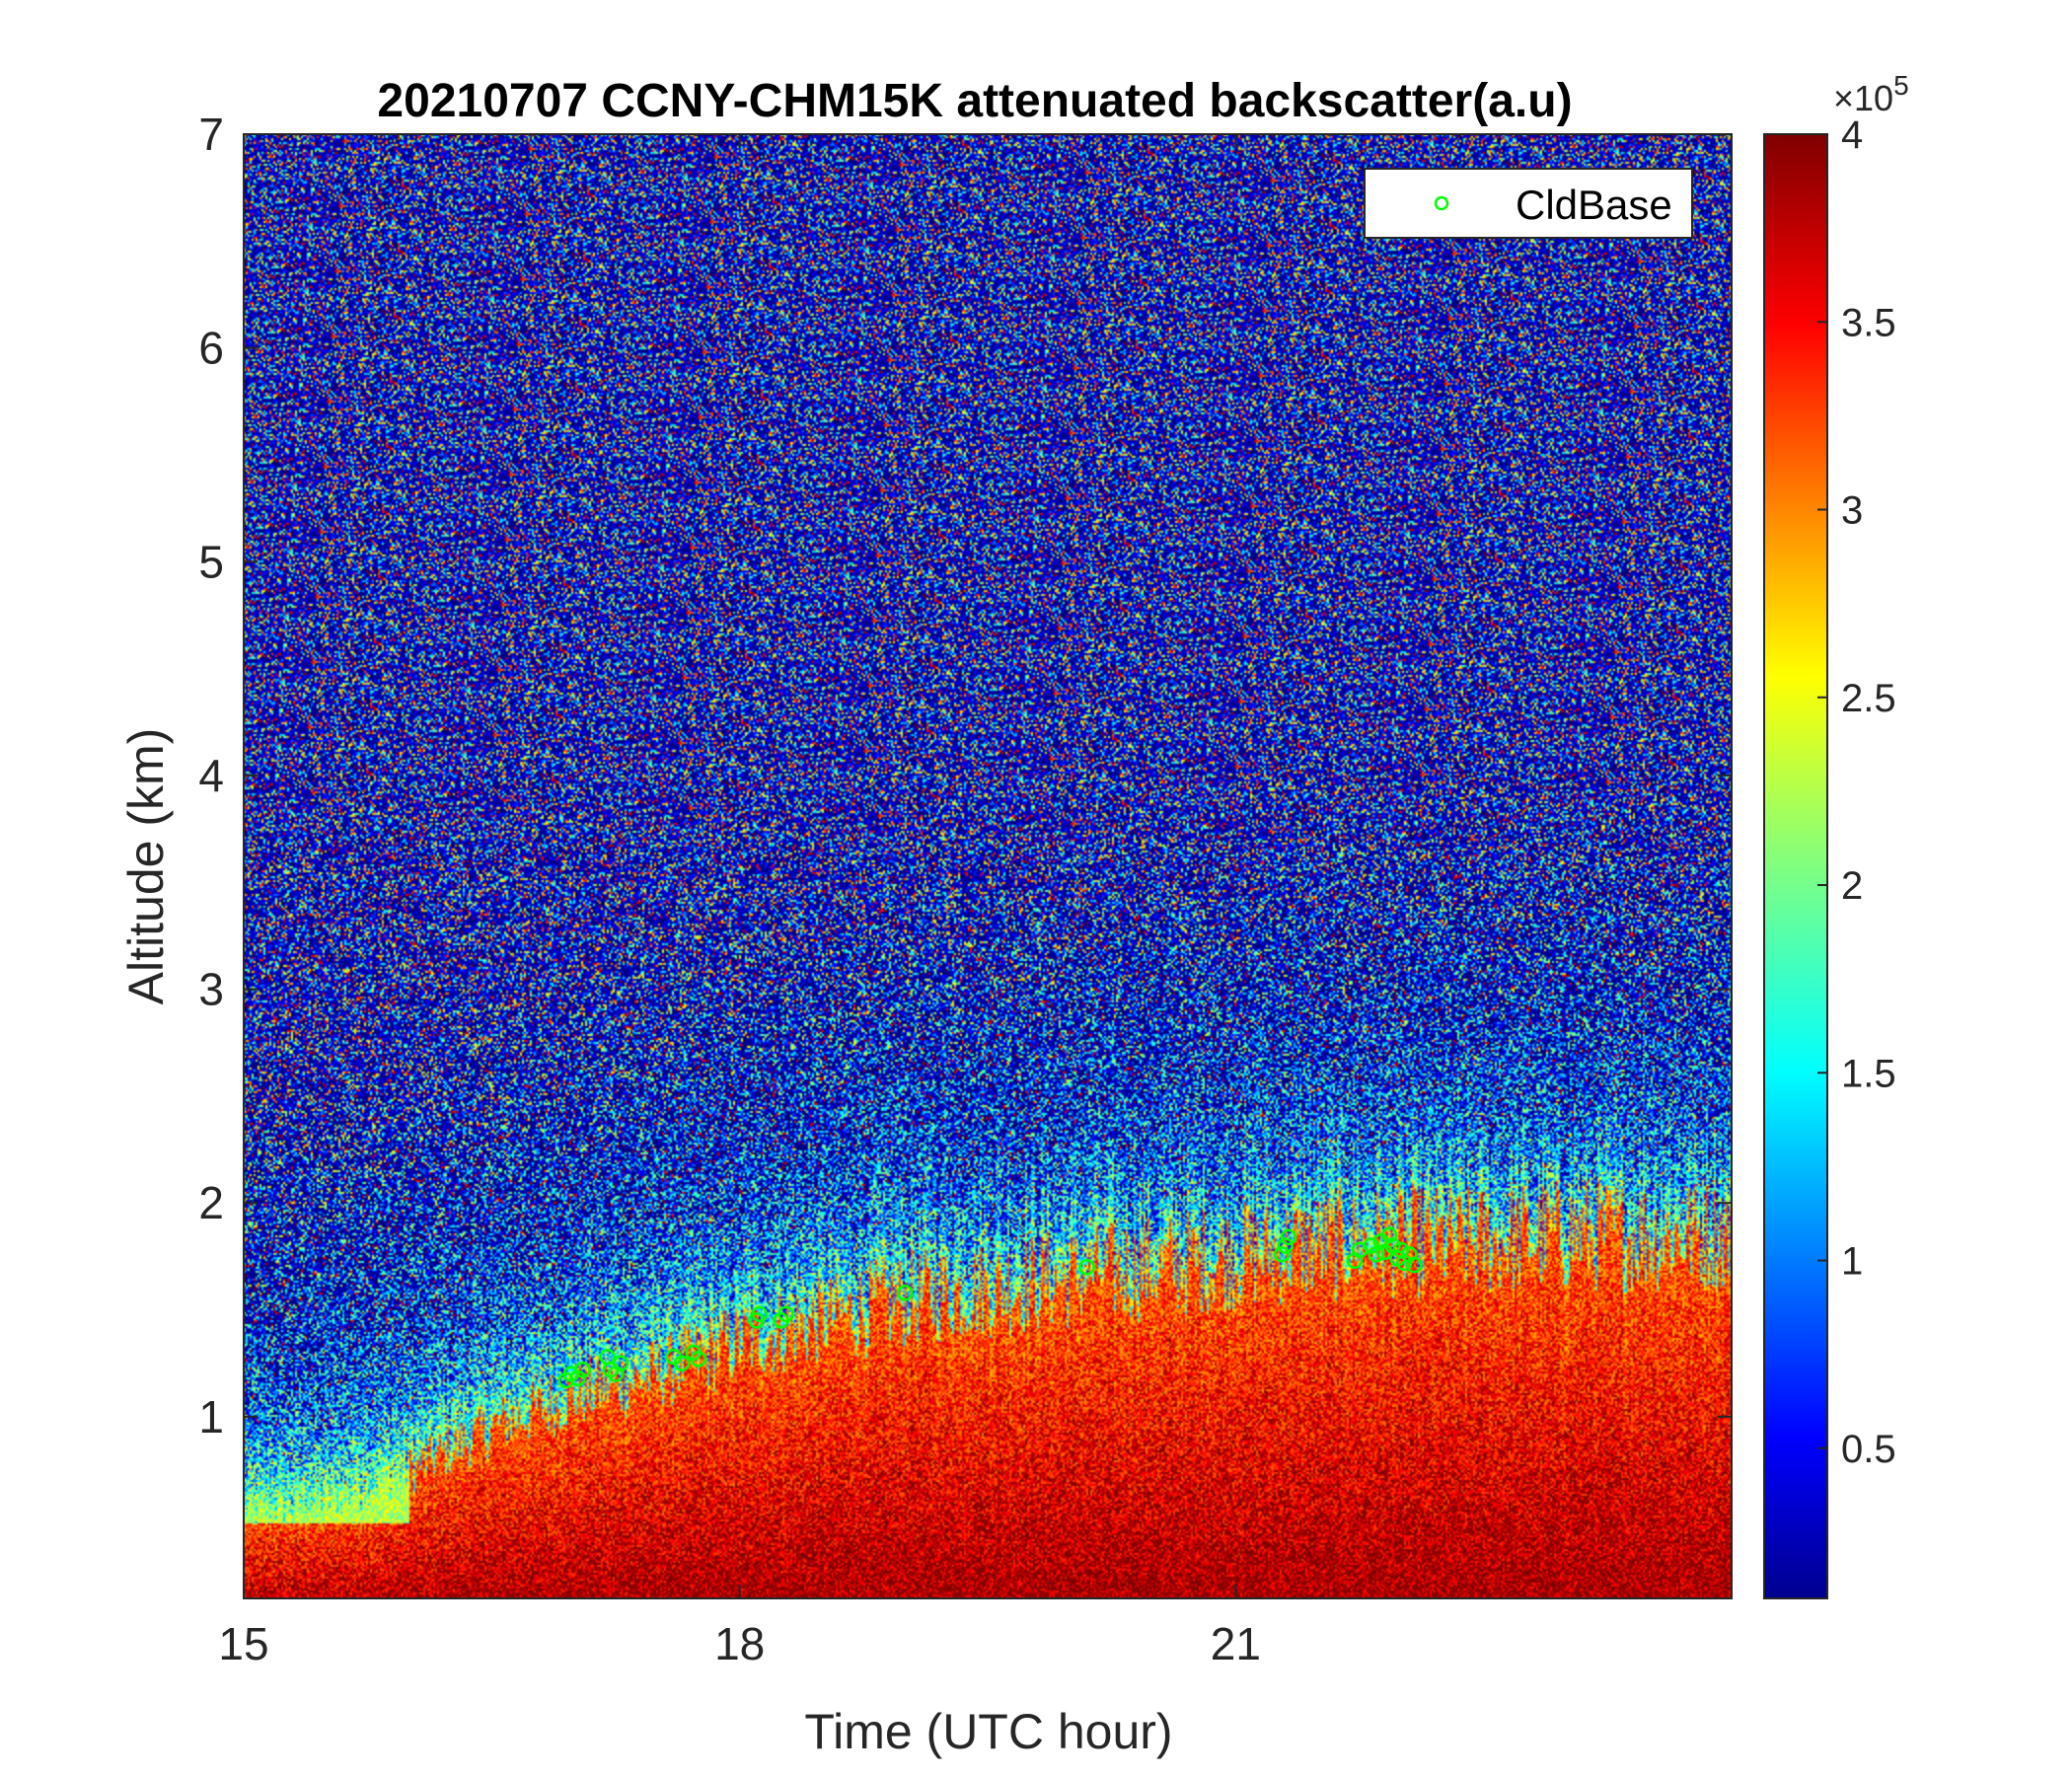  Describe the element at coordinates (146, 866) in the screenshot. I see `y-axis-label: Altitude (km)` at that location.